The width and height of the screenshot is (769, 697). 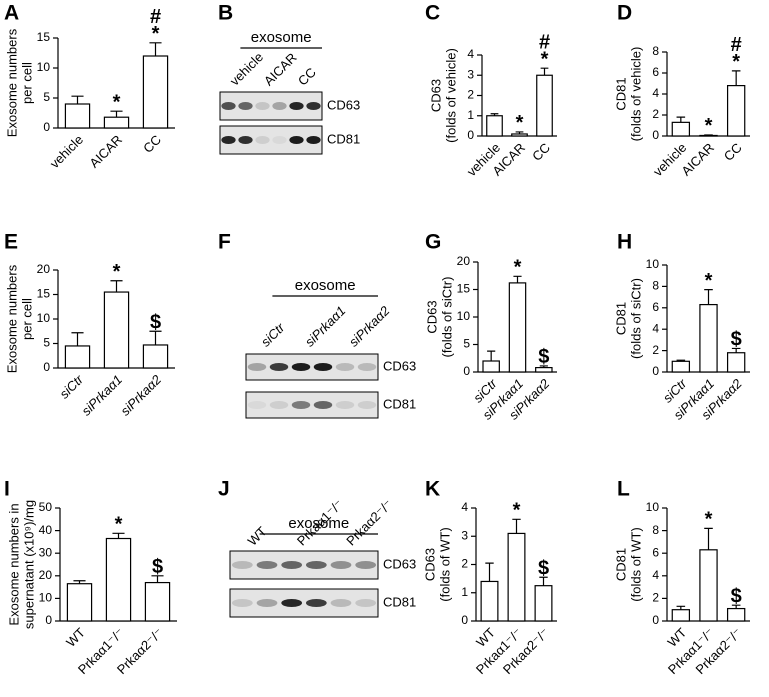 What do you see at coordinates (102, 395) in the screenshot?
I see `x-tick-label: siPrkaα1` at bounding box center [102, 395].